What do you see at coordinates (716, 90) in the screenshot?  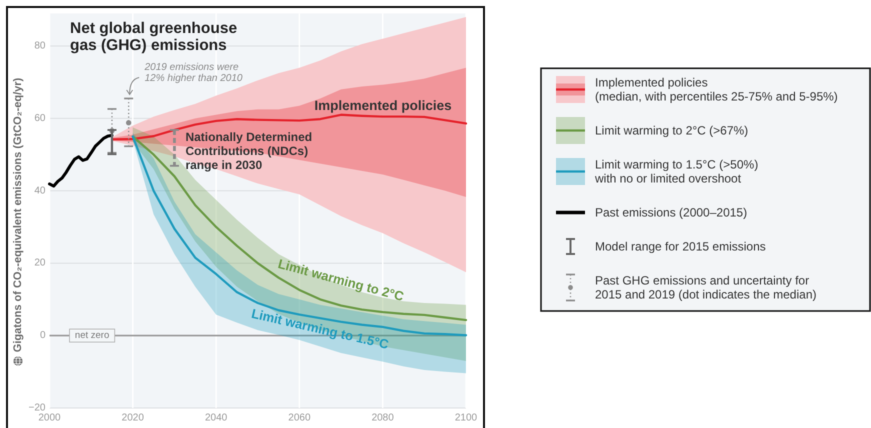 I see `legend-label: Implemented policies (median, with percentiles 25-75% and 5-95%)` at bounding box center [716, 90].